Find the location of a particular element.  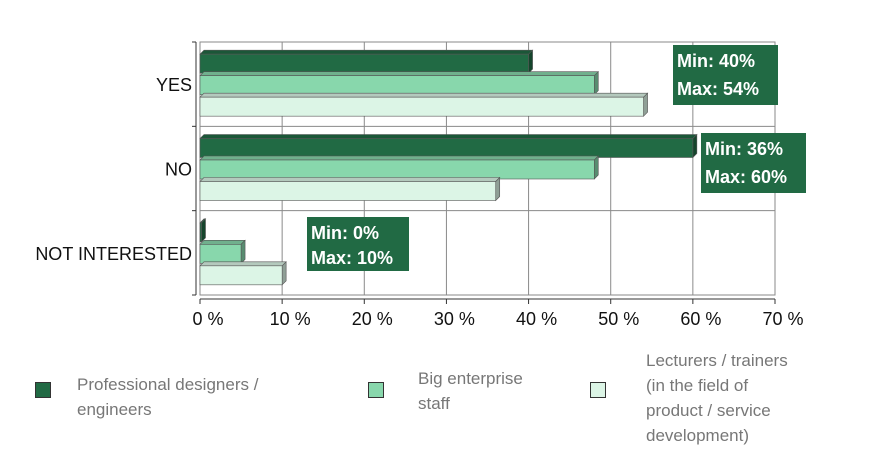

x-tick-label: 20 % is located at coordinates (372, 319).